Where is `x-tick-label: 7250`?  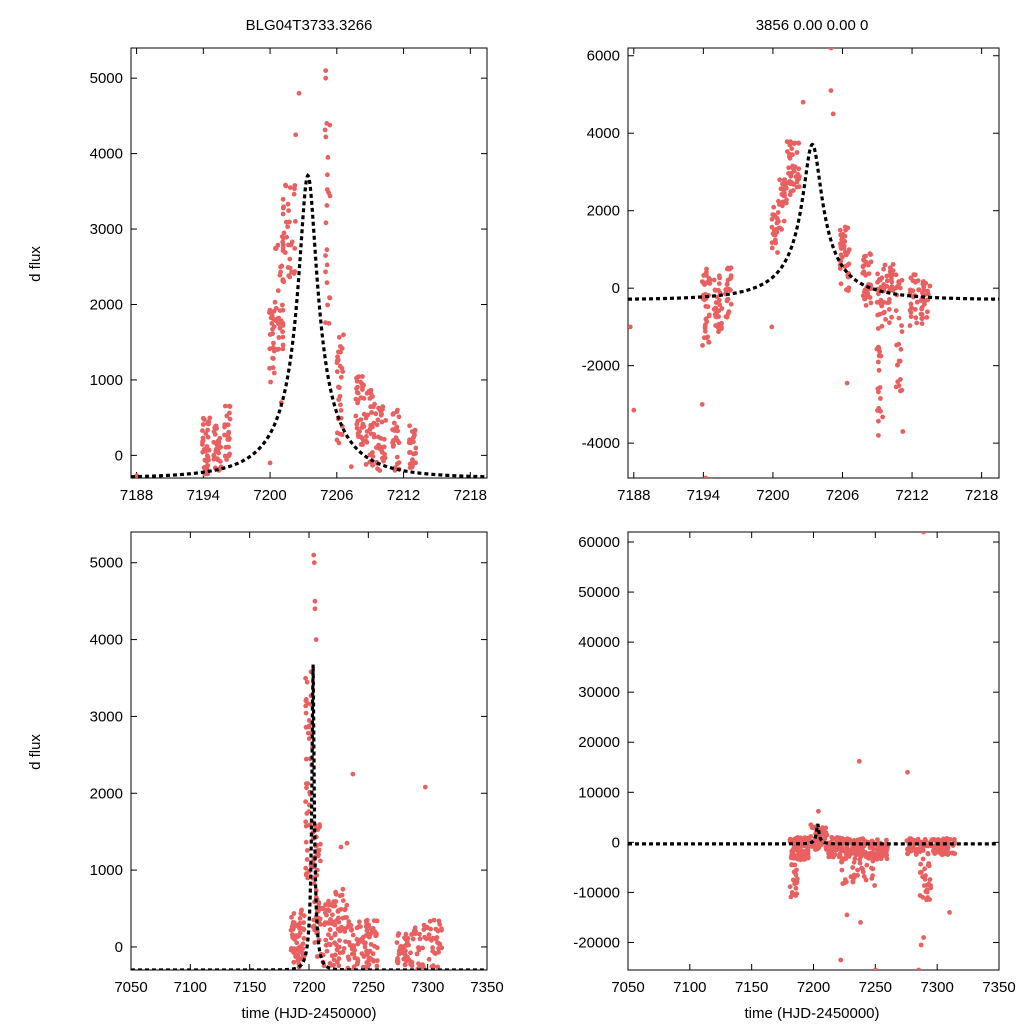 x-tick-label: 7250 is located at coordinates (875, 987).